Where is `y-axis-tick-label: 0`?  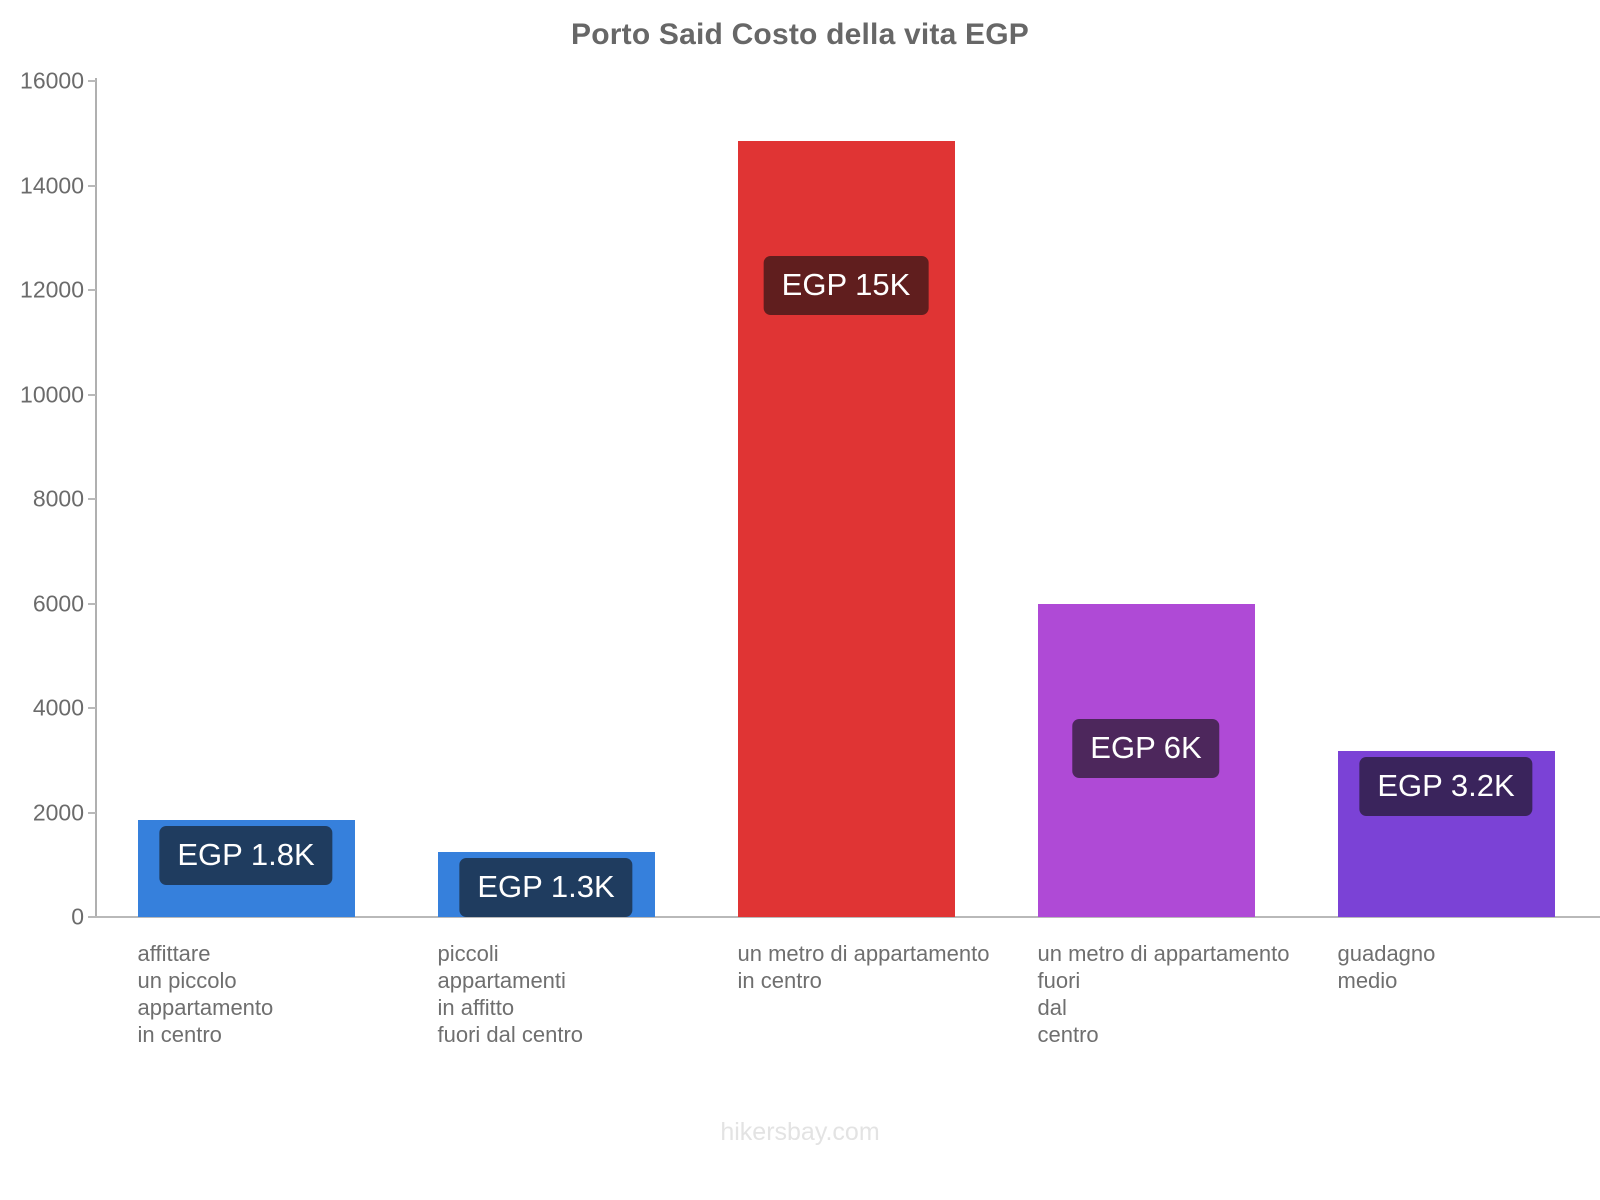 y-axis-tick-label: 0 is located at coordinates (77, 916).